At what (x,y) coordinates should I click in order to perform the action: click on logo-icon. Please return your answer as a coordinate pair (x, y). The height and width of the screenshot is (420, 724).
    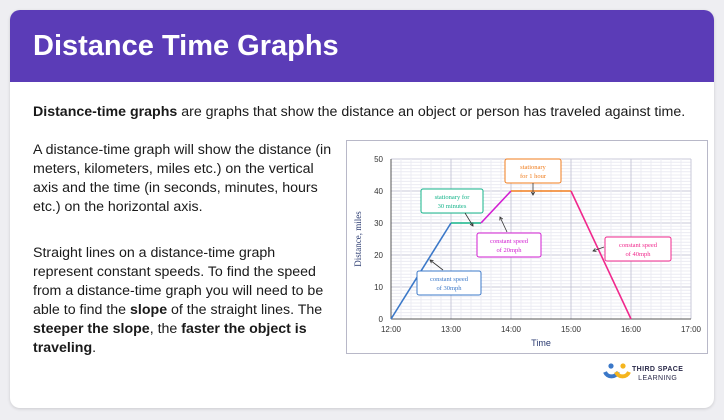
    Looking at the image, I should click on (617, 371).